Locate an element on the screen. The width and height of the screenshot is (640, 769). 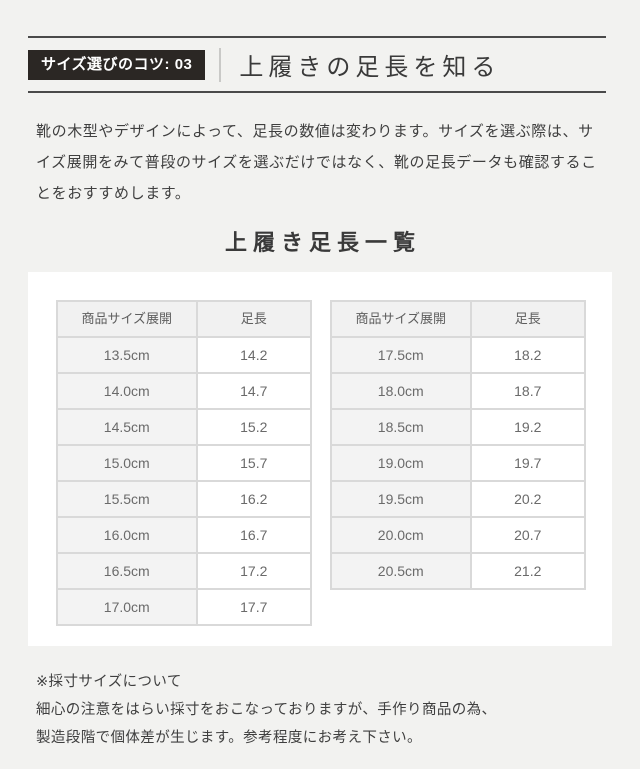
cell-foot-length: 16.7 is located at coordinates (253, 535).